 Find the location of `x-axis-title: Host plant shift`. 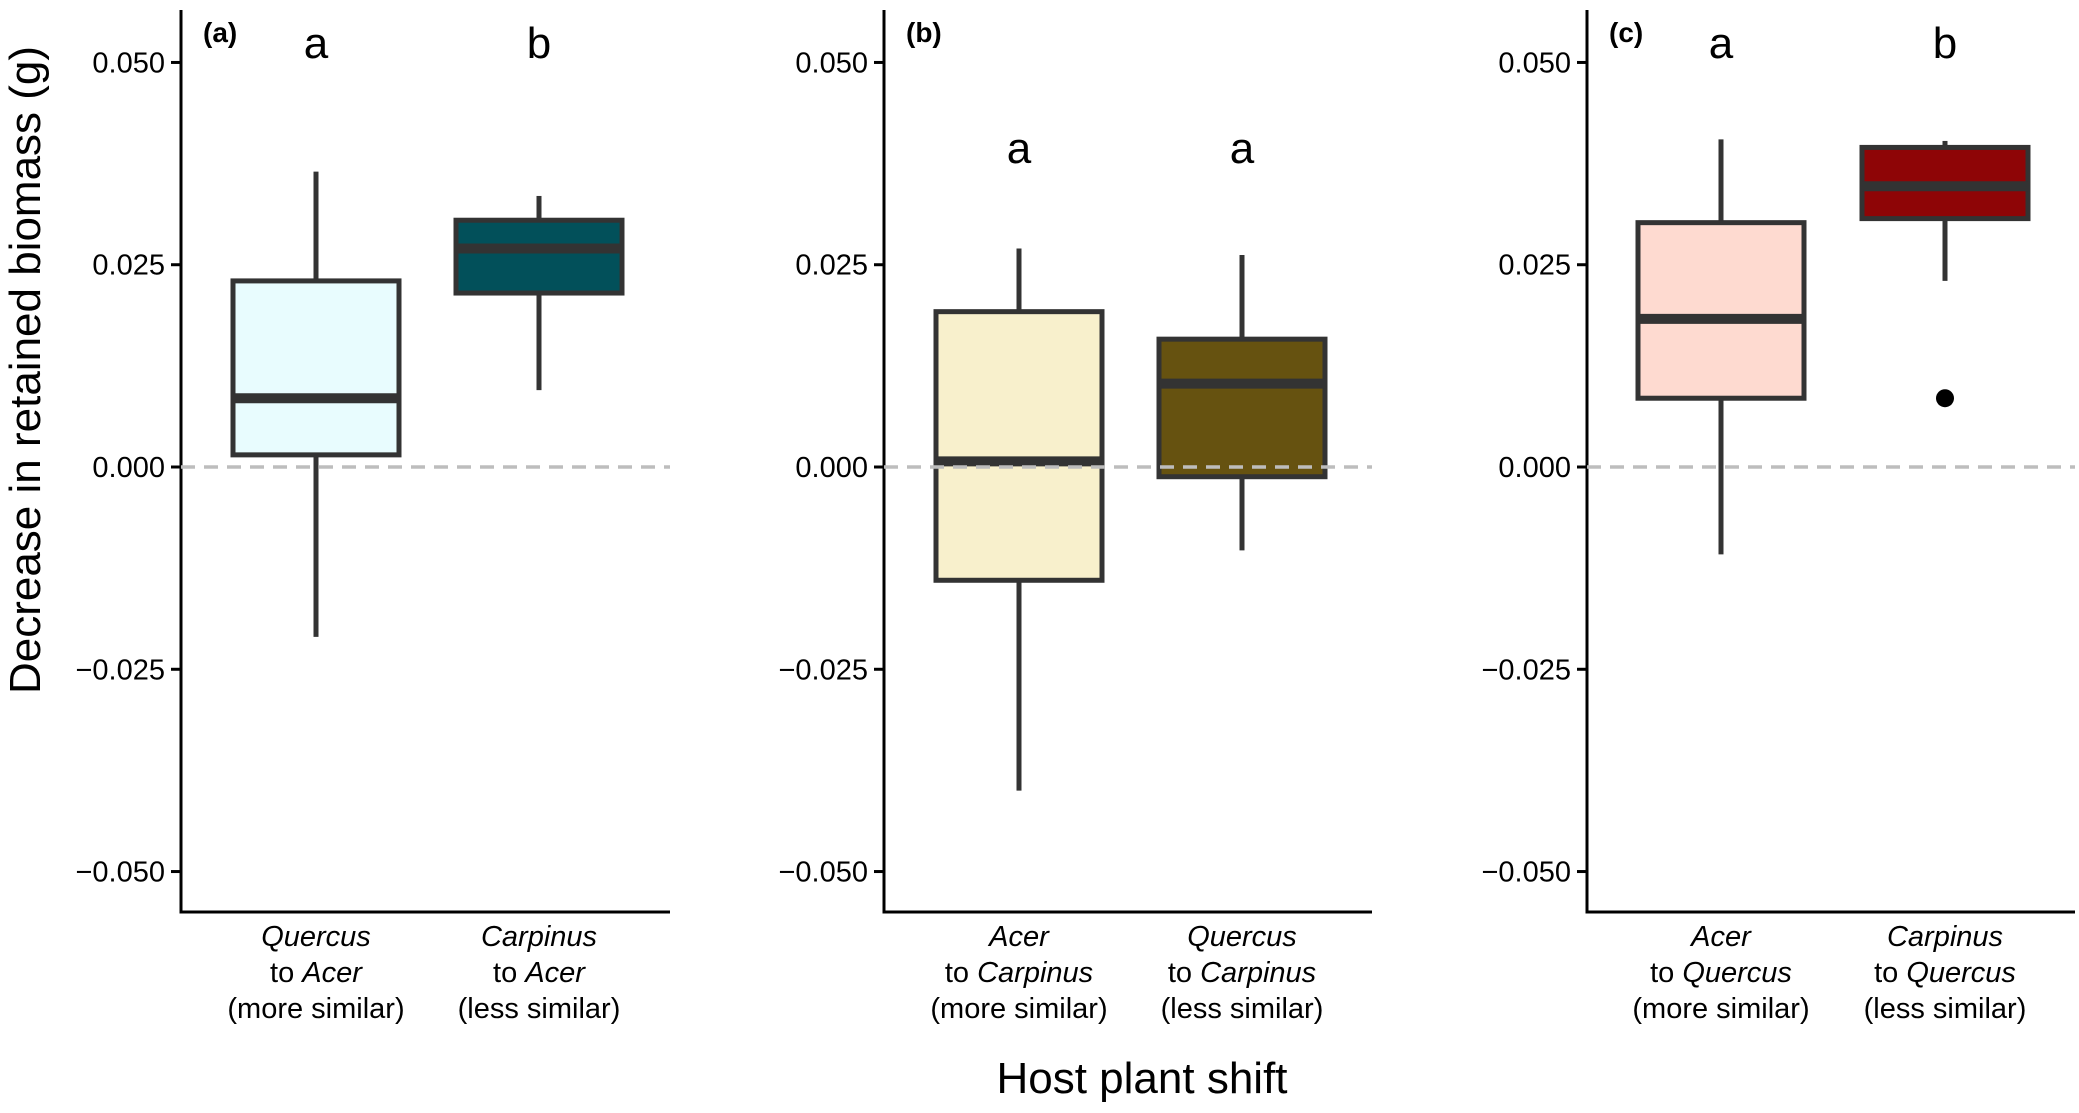

x-axis-title: Host plant shift is located at coordinates (1141, 1078).